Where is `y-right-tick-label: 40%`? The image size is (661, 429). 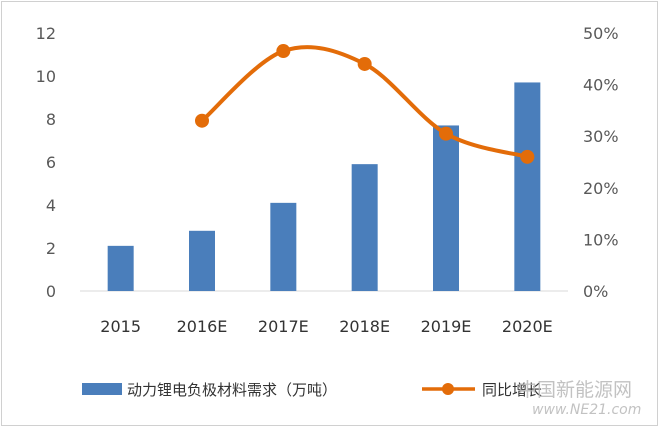 y-right-tick-label: 40% is located at coordinates (601, 85).